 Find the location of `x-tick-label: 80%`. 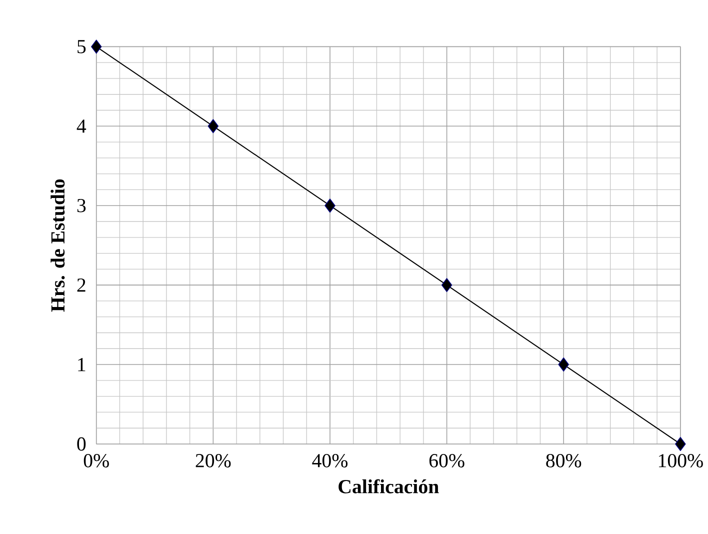

x-tick-label: 80% is located at coordinates (564, 461).